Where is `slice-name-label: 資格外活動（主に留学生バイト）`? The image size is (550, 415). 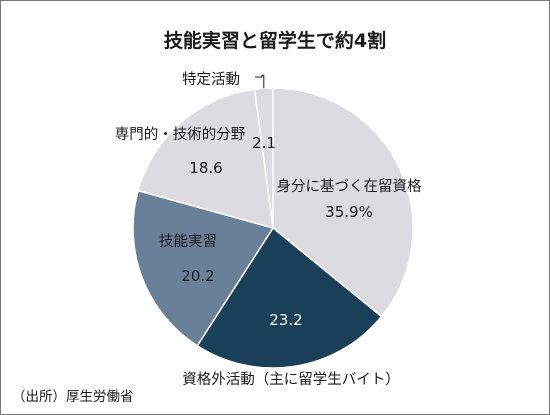
slice-name-label: 資格外活動（主に留学生バイト） is located at coordinates (291, 379).